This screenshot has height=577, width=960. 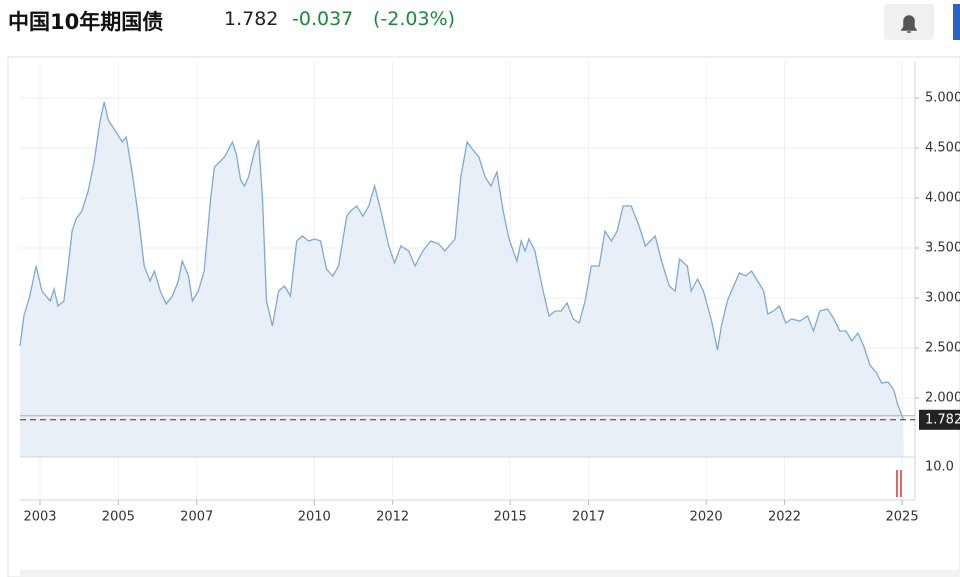 I want to click on change-percent: (-2.03%), so click(x=414, y=19).